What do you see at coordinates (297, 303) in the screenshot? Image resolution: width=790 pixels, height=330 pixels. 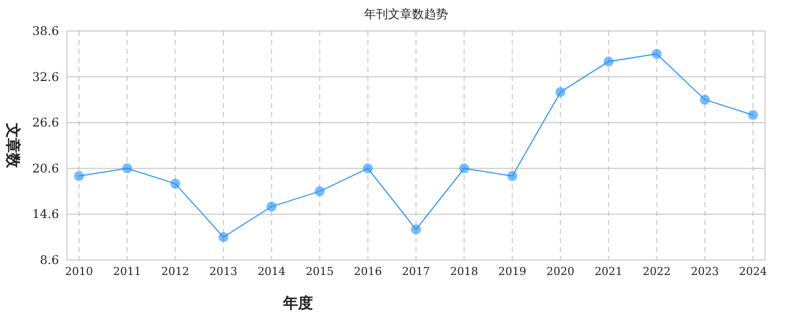 I see `x-axis-title: 年度` at bounding box center [297, 303].